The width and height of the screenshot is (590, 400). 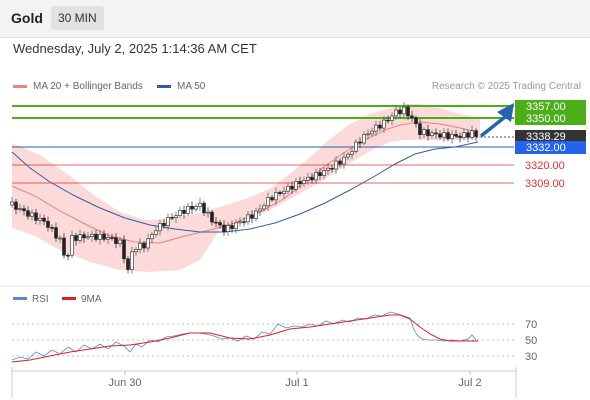 What do you see at coordinates (69, 298) in the screenshot?
I see `ma9-legend-swatch` at bounding box center [69, 298].